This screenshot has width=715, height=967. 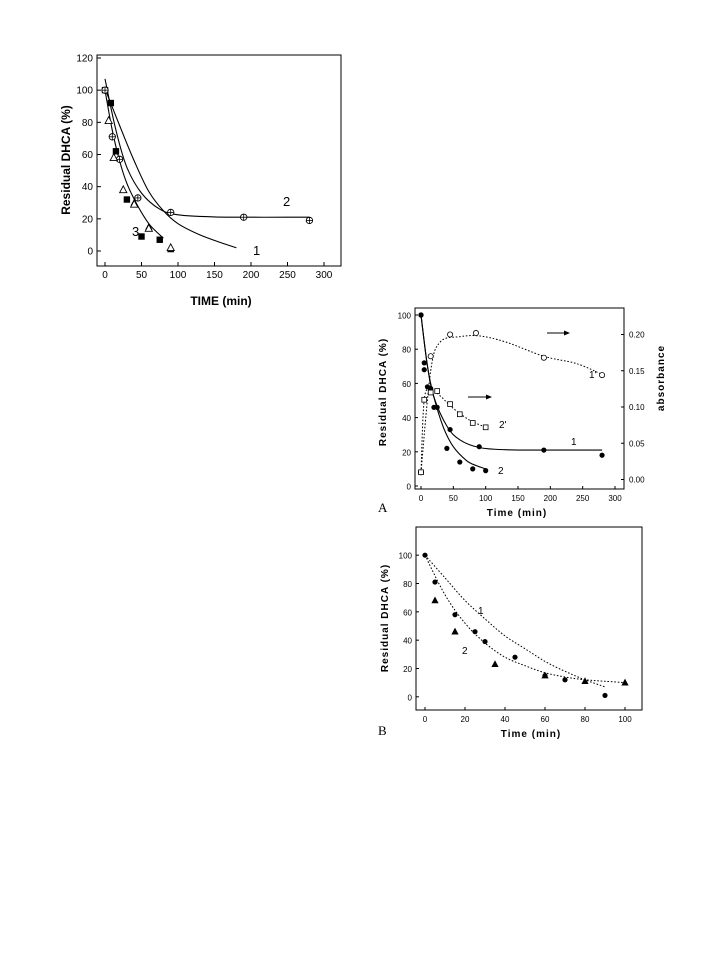 I want to click on chart-b-x-axis-label: Time (min), so click(x=531, y=734).